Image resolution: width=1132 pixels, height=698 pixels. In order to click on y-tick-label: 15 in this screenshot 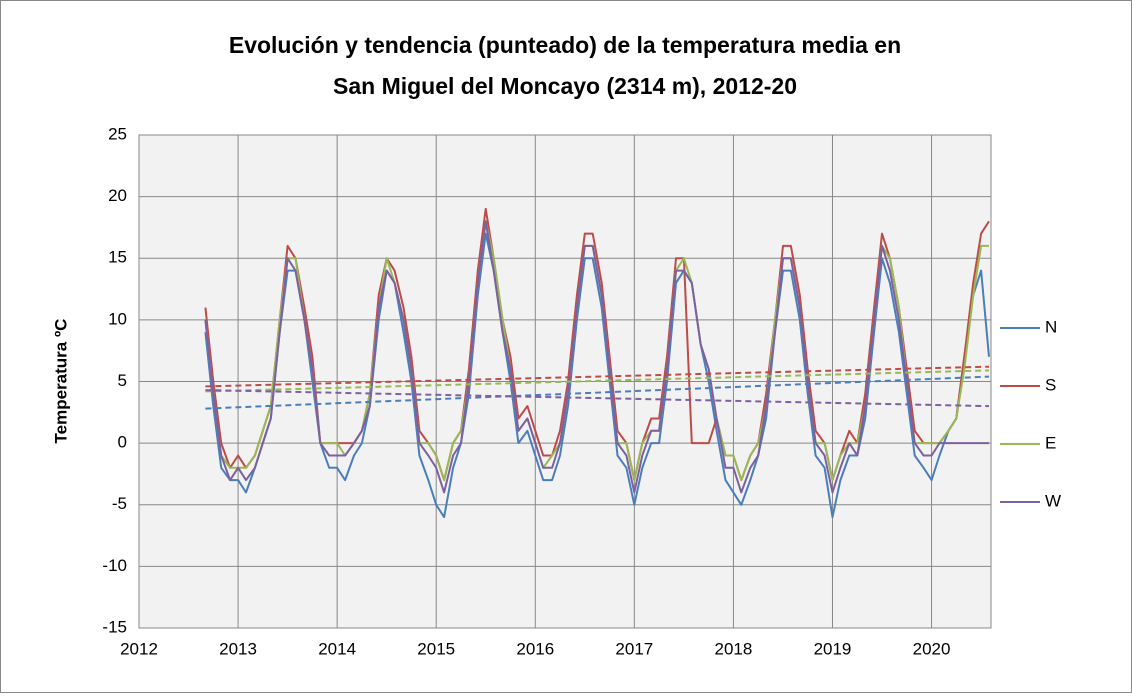, I will do `click(117, 257)`.